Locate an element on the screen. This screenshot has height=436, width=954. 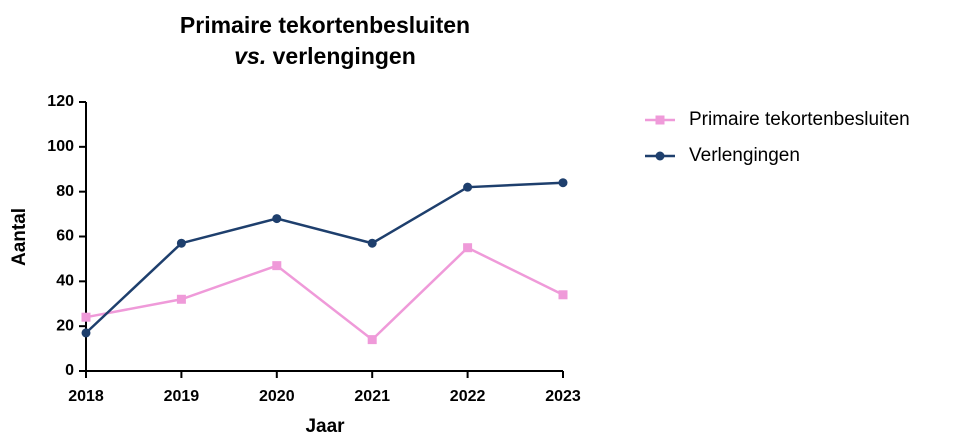
y-tick-label: 0 is located at coordinates (69, 370).